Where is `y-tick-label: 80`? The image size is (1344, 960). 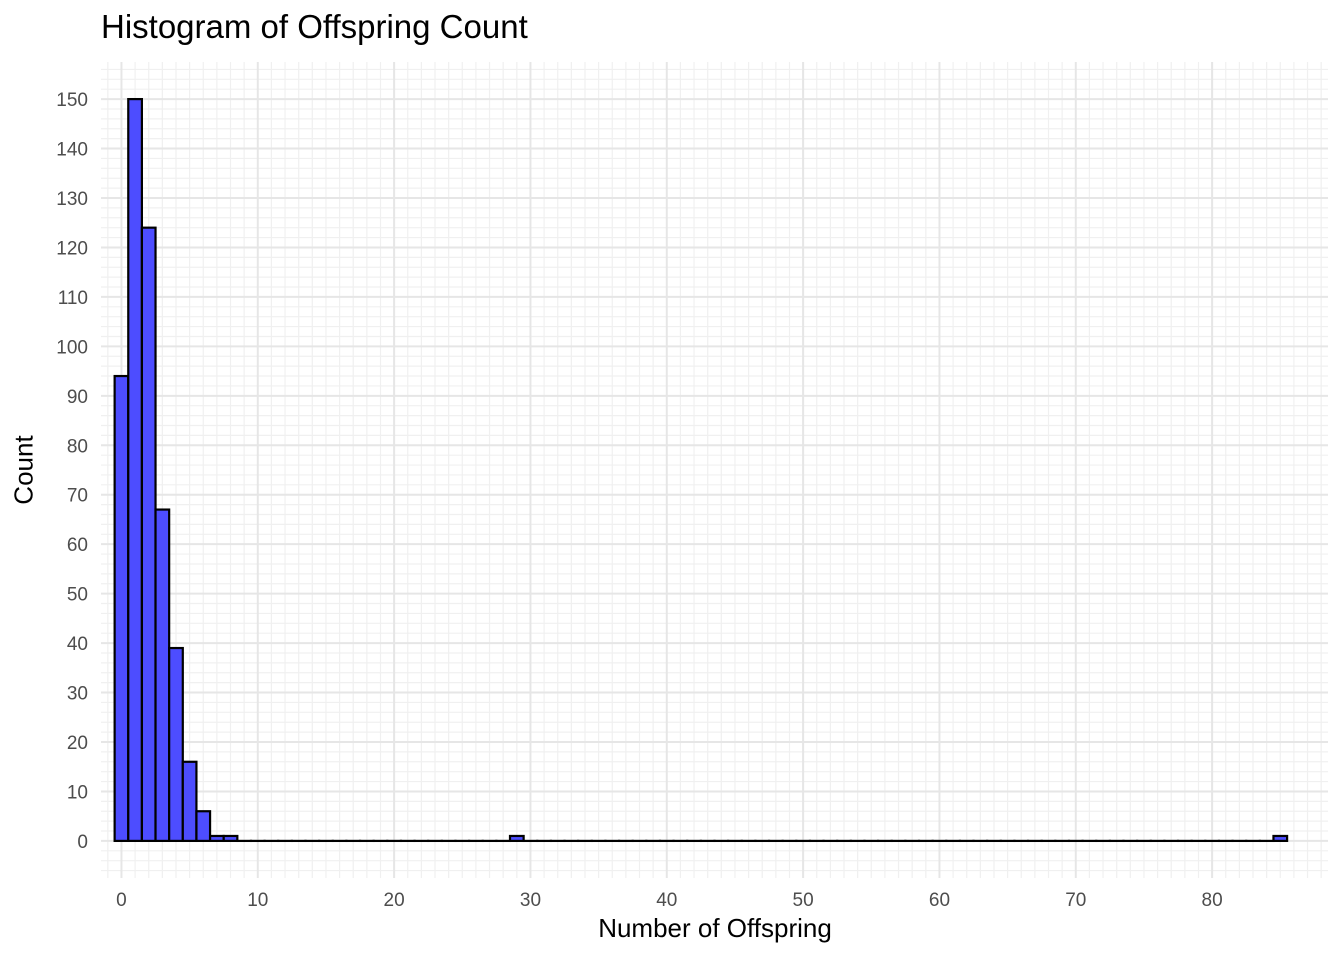
y-tick-label: 80 is located at coordinates (77, 446).